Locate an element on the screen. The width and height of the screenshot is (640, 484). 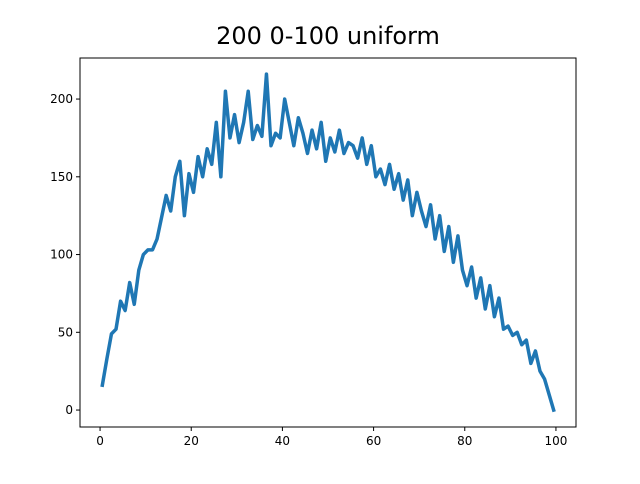
y-tick-label: 150 is located at coordinates (61, 177).